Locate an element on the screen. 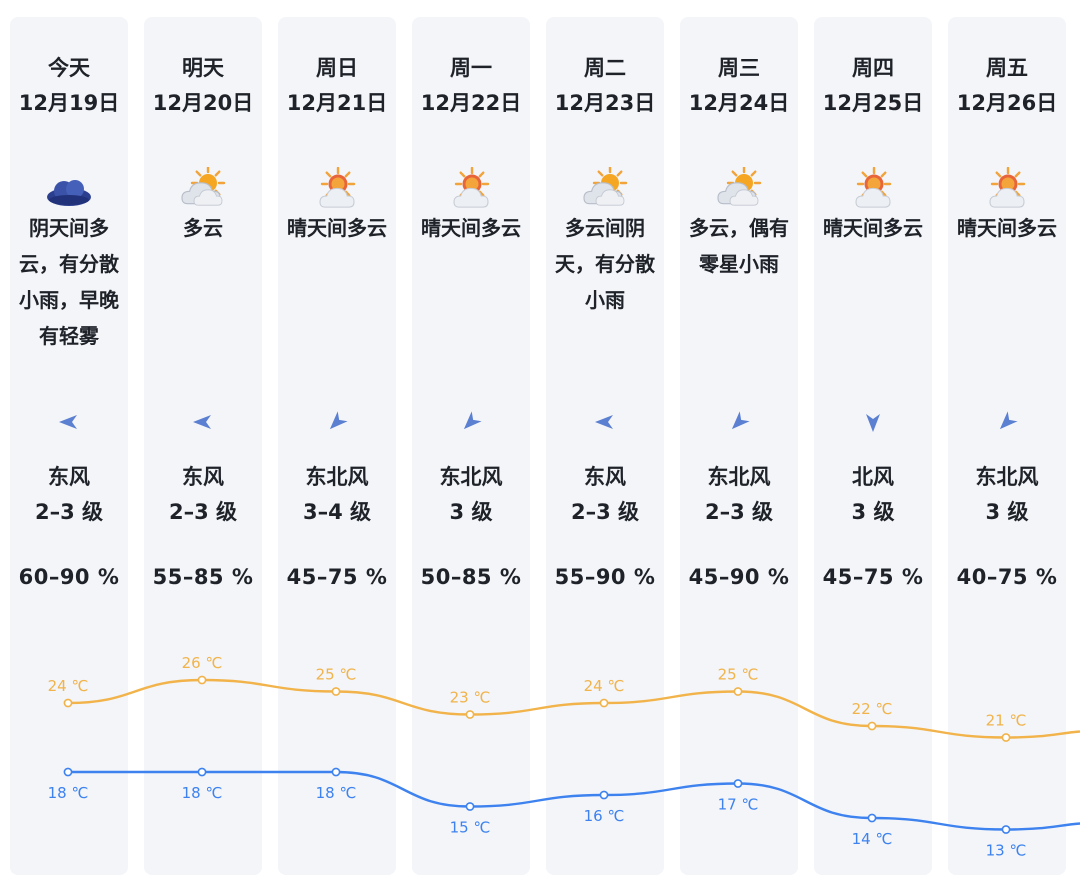 The width and height of the screenshot is (1080, 887). humidity-range: 55–85 % is located at coordinates (203, 577).